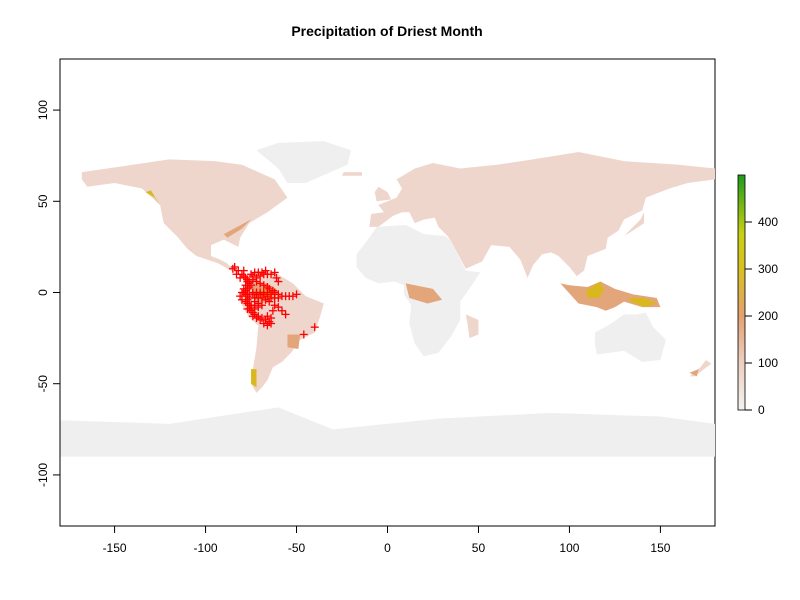  What do you see at coordinates (768, 222) in the screenshot?
I see `legend-tick-label: 400` at bounding box center [768, 222].